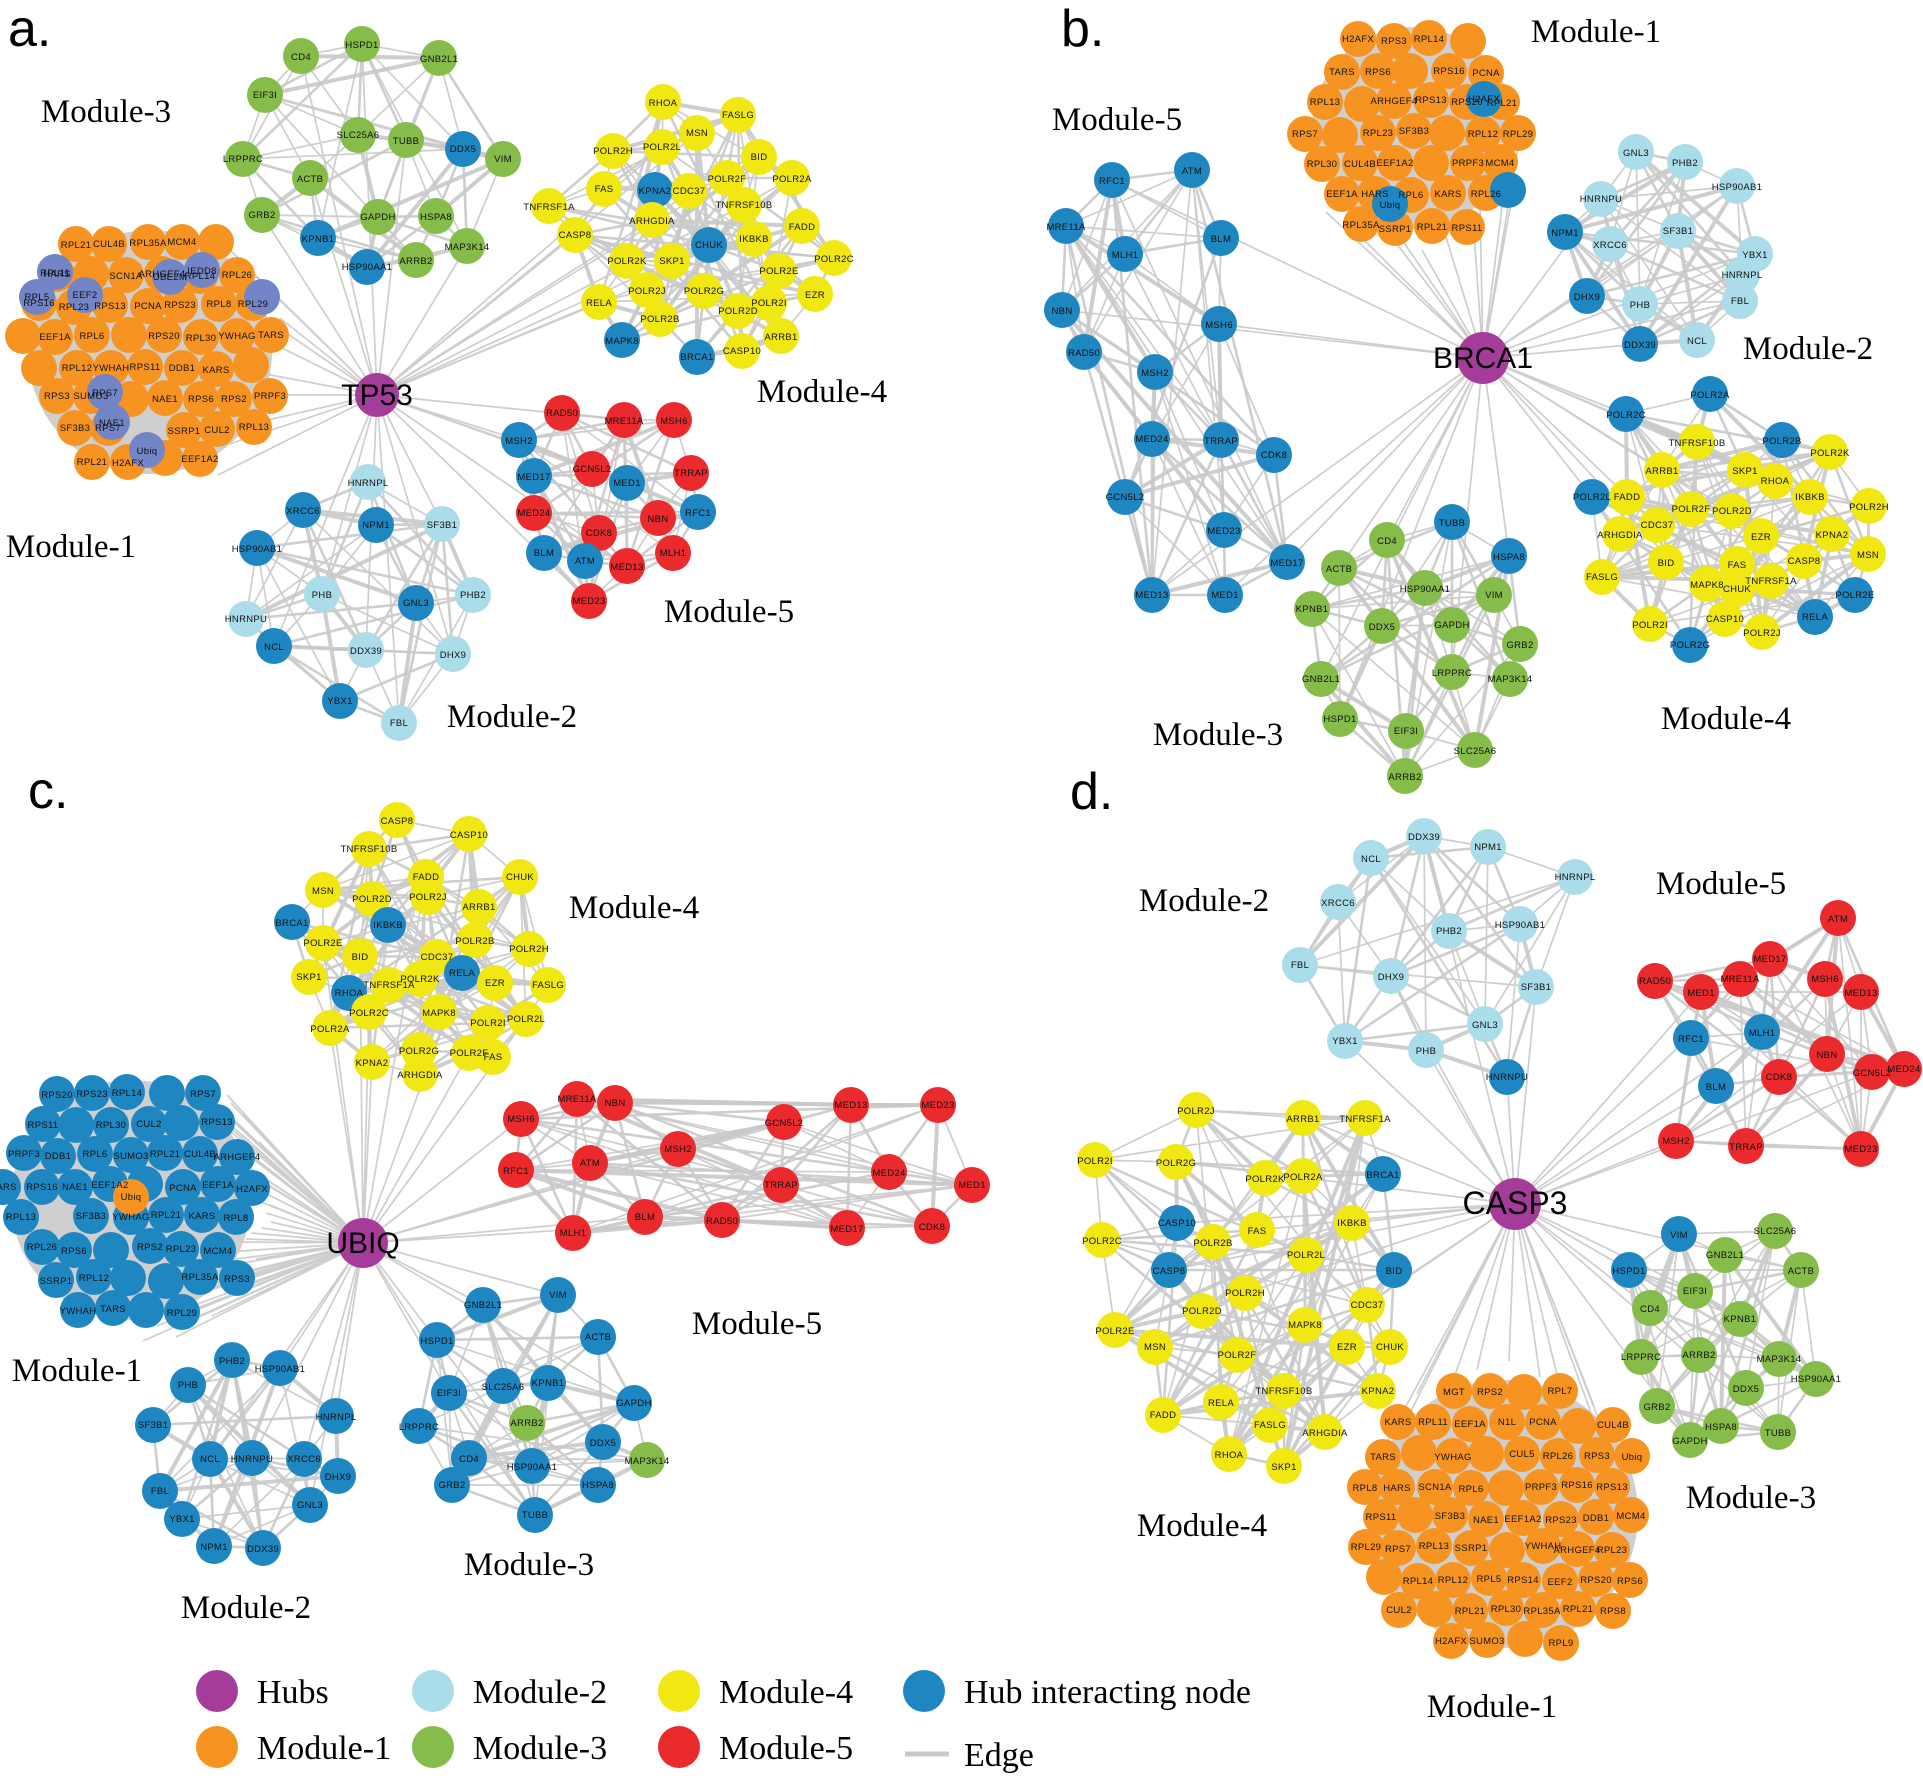 This screenshot has height=1780, width=1923. Describe the element at coordinates (599, 303) in the screenshot. I see `svg-text: RELA` at that location.